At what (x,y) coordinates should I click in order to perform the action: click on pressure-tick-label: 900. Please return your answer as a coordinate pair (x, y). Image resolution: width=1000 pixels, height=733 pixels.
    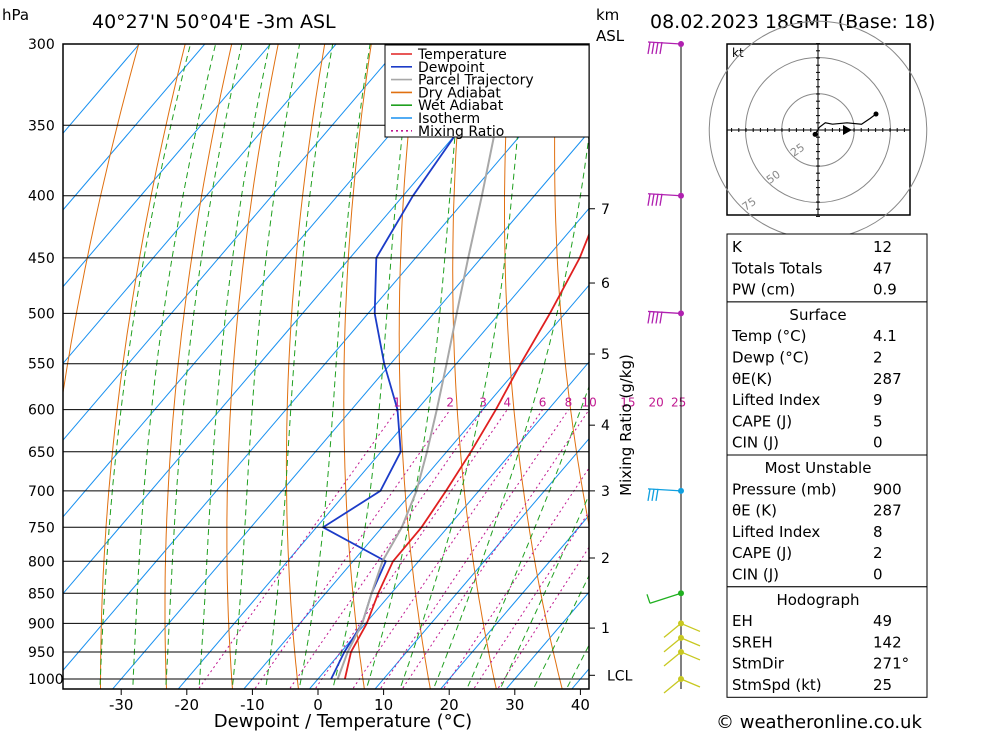
    Looking at the image, I should click on (41, 624).